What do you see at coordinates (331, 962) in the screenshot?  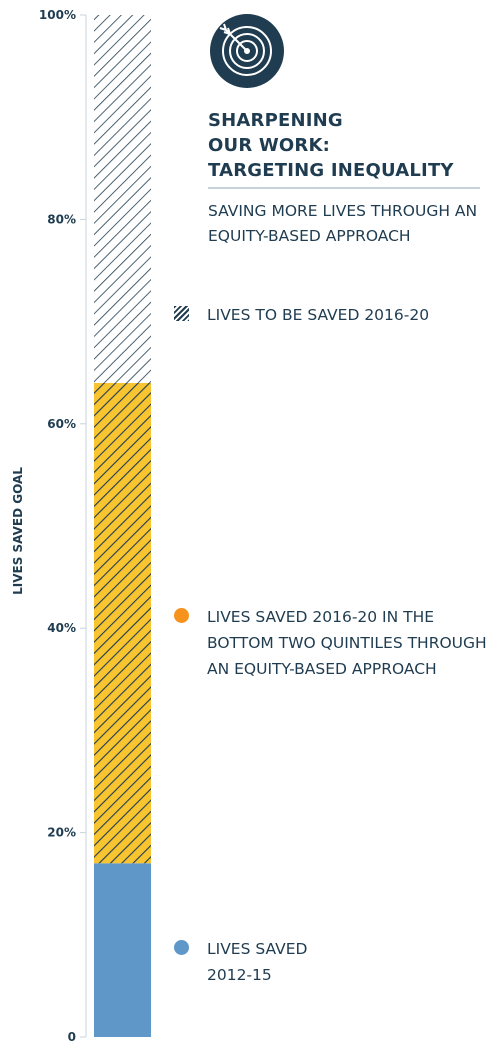 I see `legend-item-lives-saved-2012-15: LIVES SAVED 2012-15` at bounding box center [331, 962].